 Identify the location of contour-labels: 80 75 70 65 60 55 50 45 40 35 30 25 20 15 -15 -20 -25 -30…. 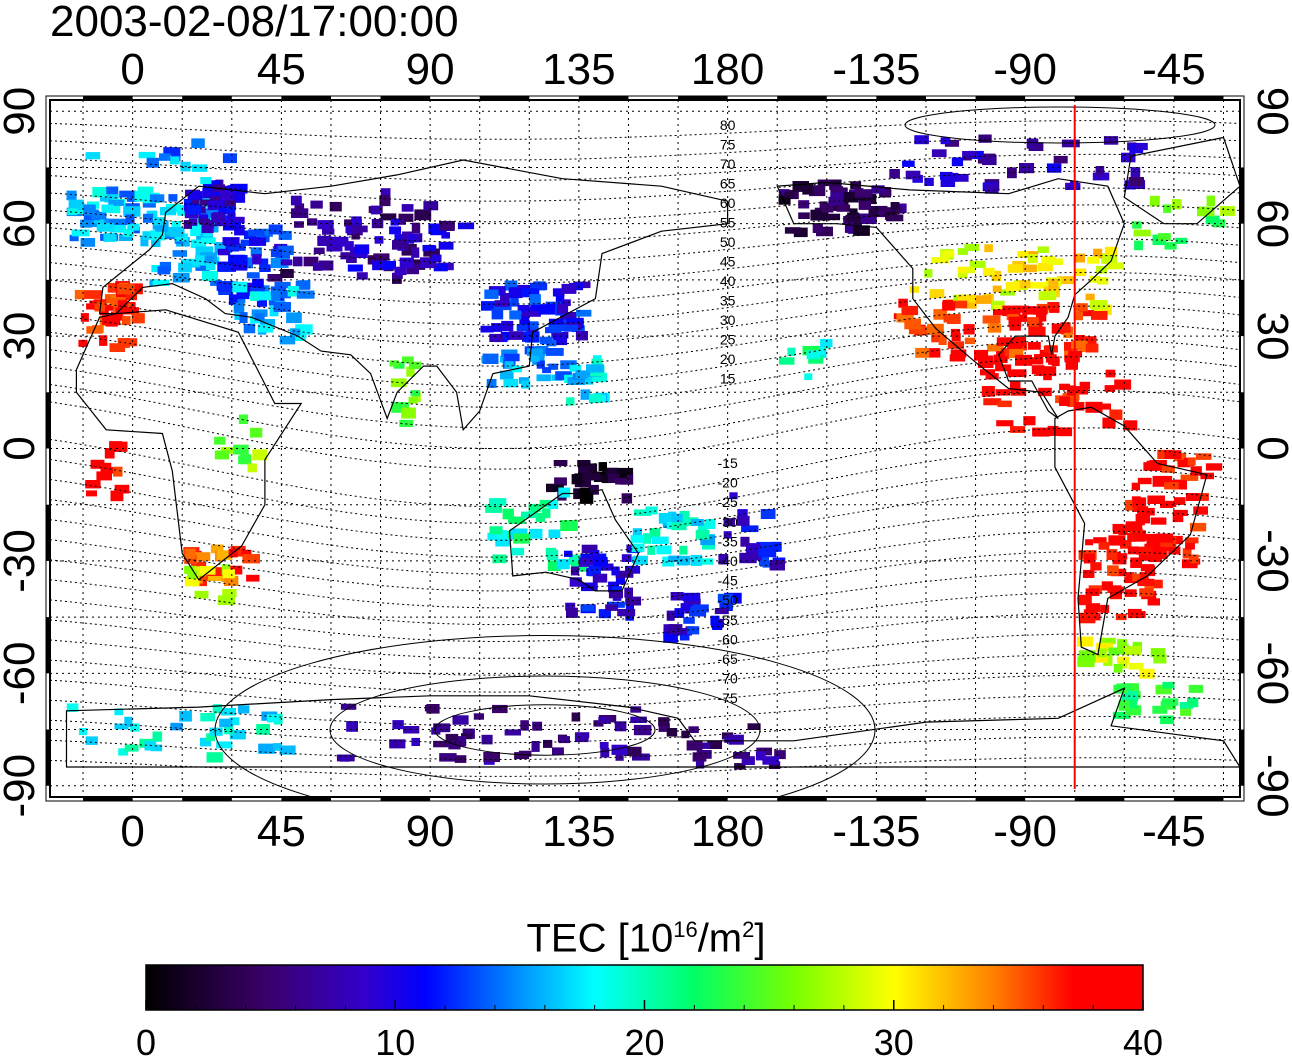
(728, 411).